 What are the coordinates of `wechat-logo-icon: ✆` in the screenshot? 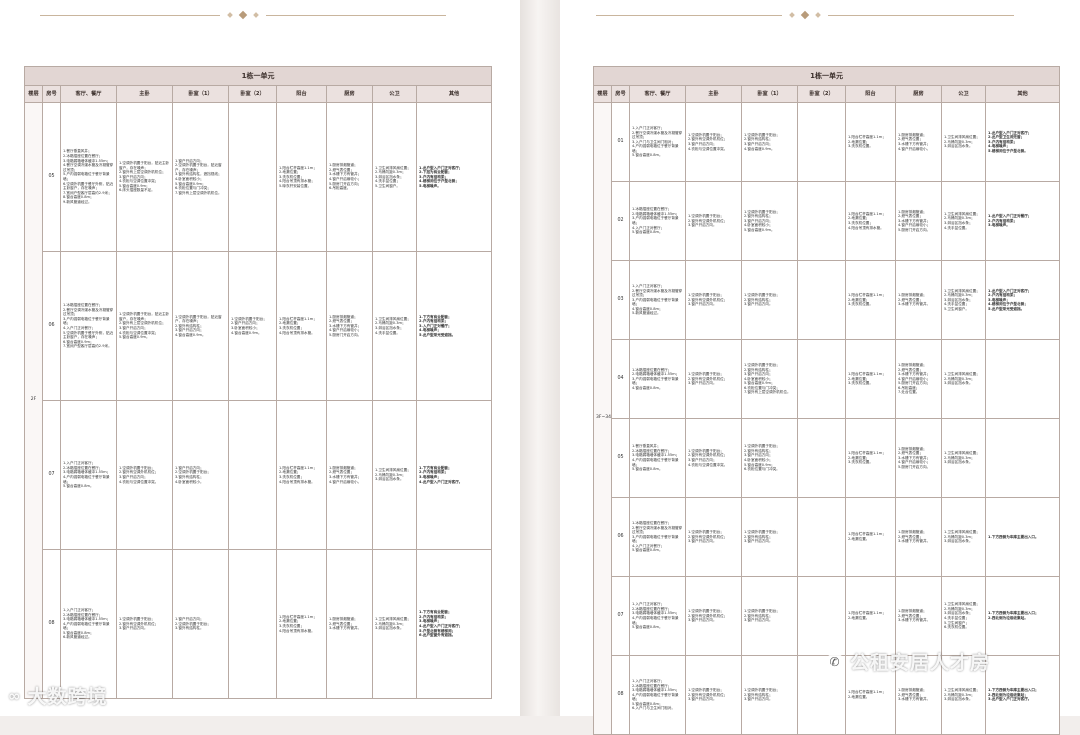 It's located at (835, 661).